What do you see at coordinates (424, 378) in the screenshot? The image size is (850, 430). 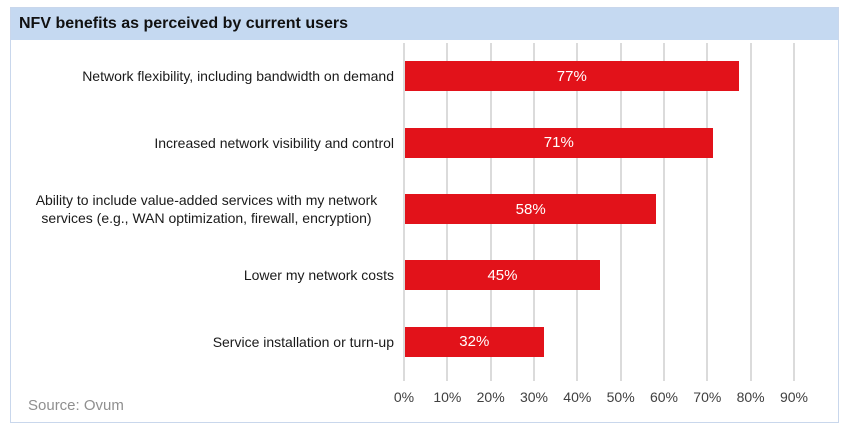 I see `axis-ticks` at bounding box center [424, 378].